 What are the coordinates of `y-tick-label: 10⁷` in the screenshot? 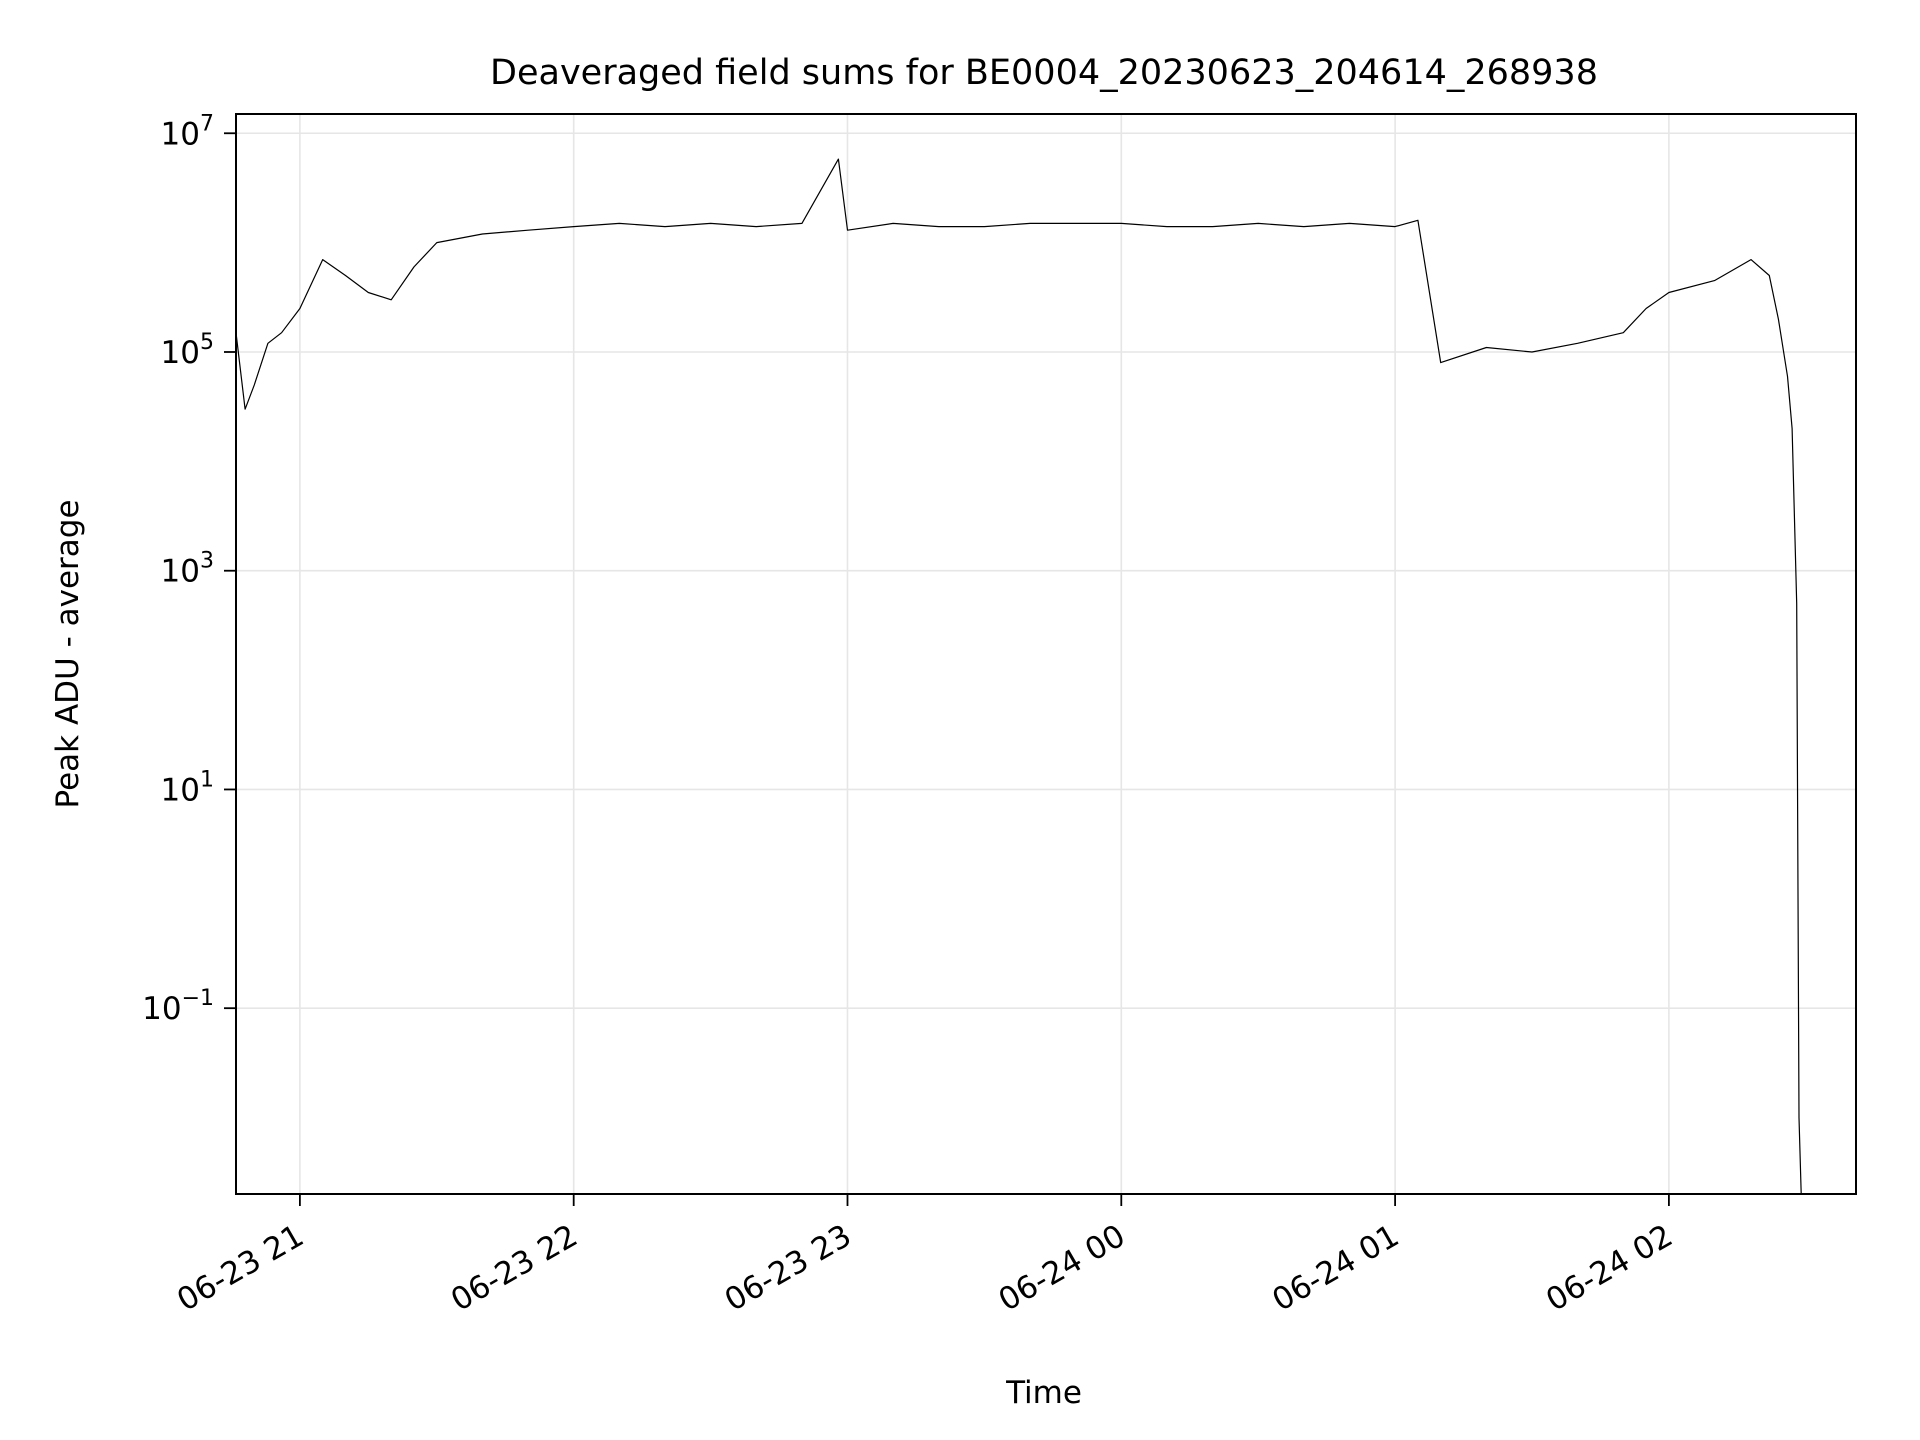 It's located at (187, 131).